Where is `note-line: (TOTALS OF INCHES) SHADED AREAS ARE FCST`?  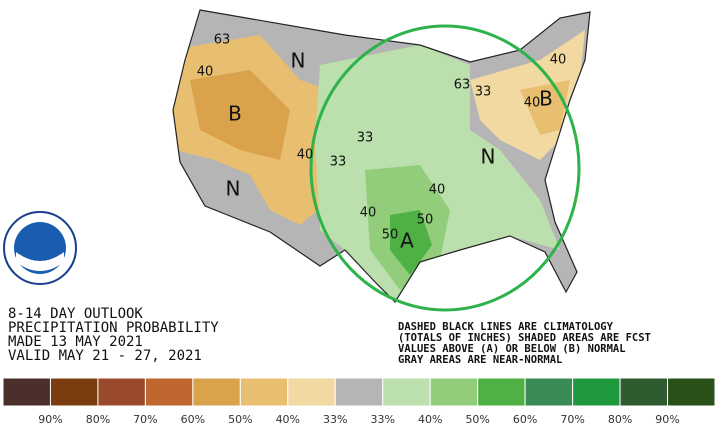
note-line: (TOTALS OF INCHES) SHADED AREAS ARE FCST is located at coordinates (524, 338).